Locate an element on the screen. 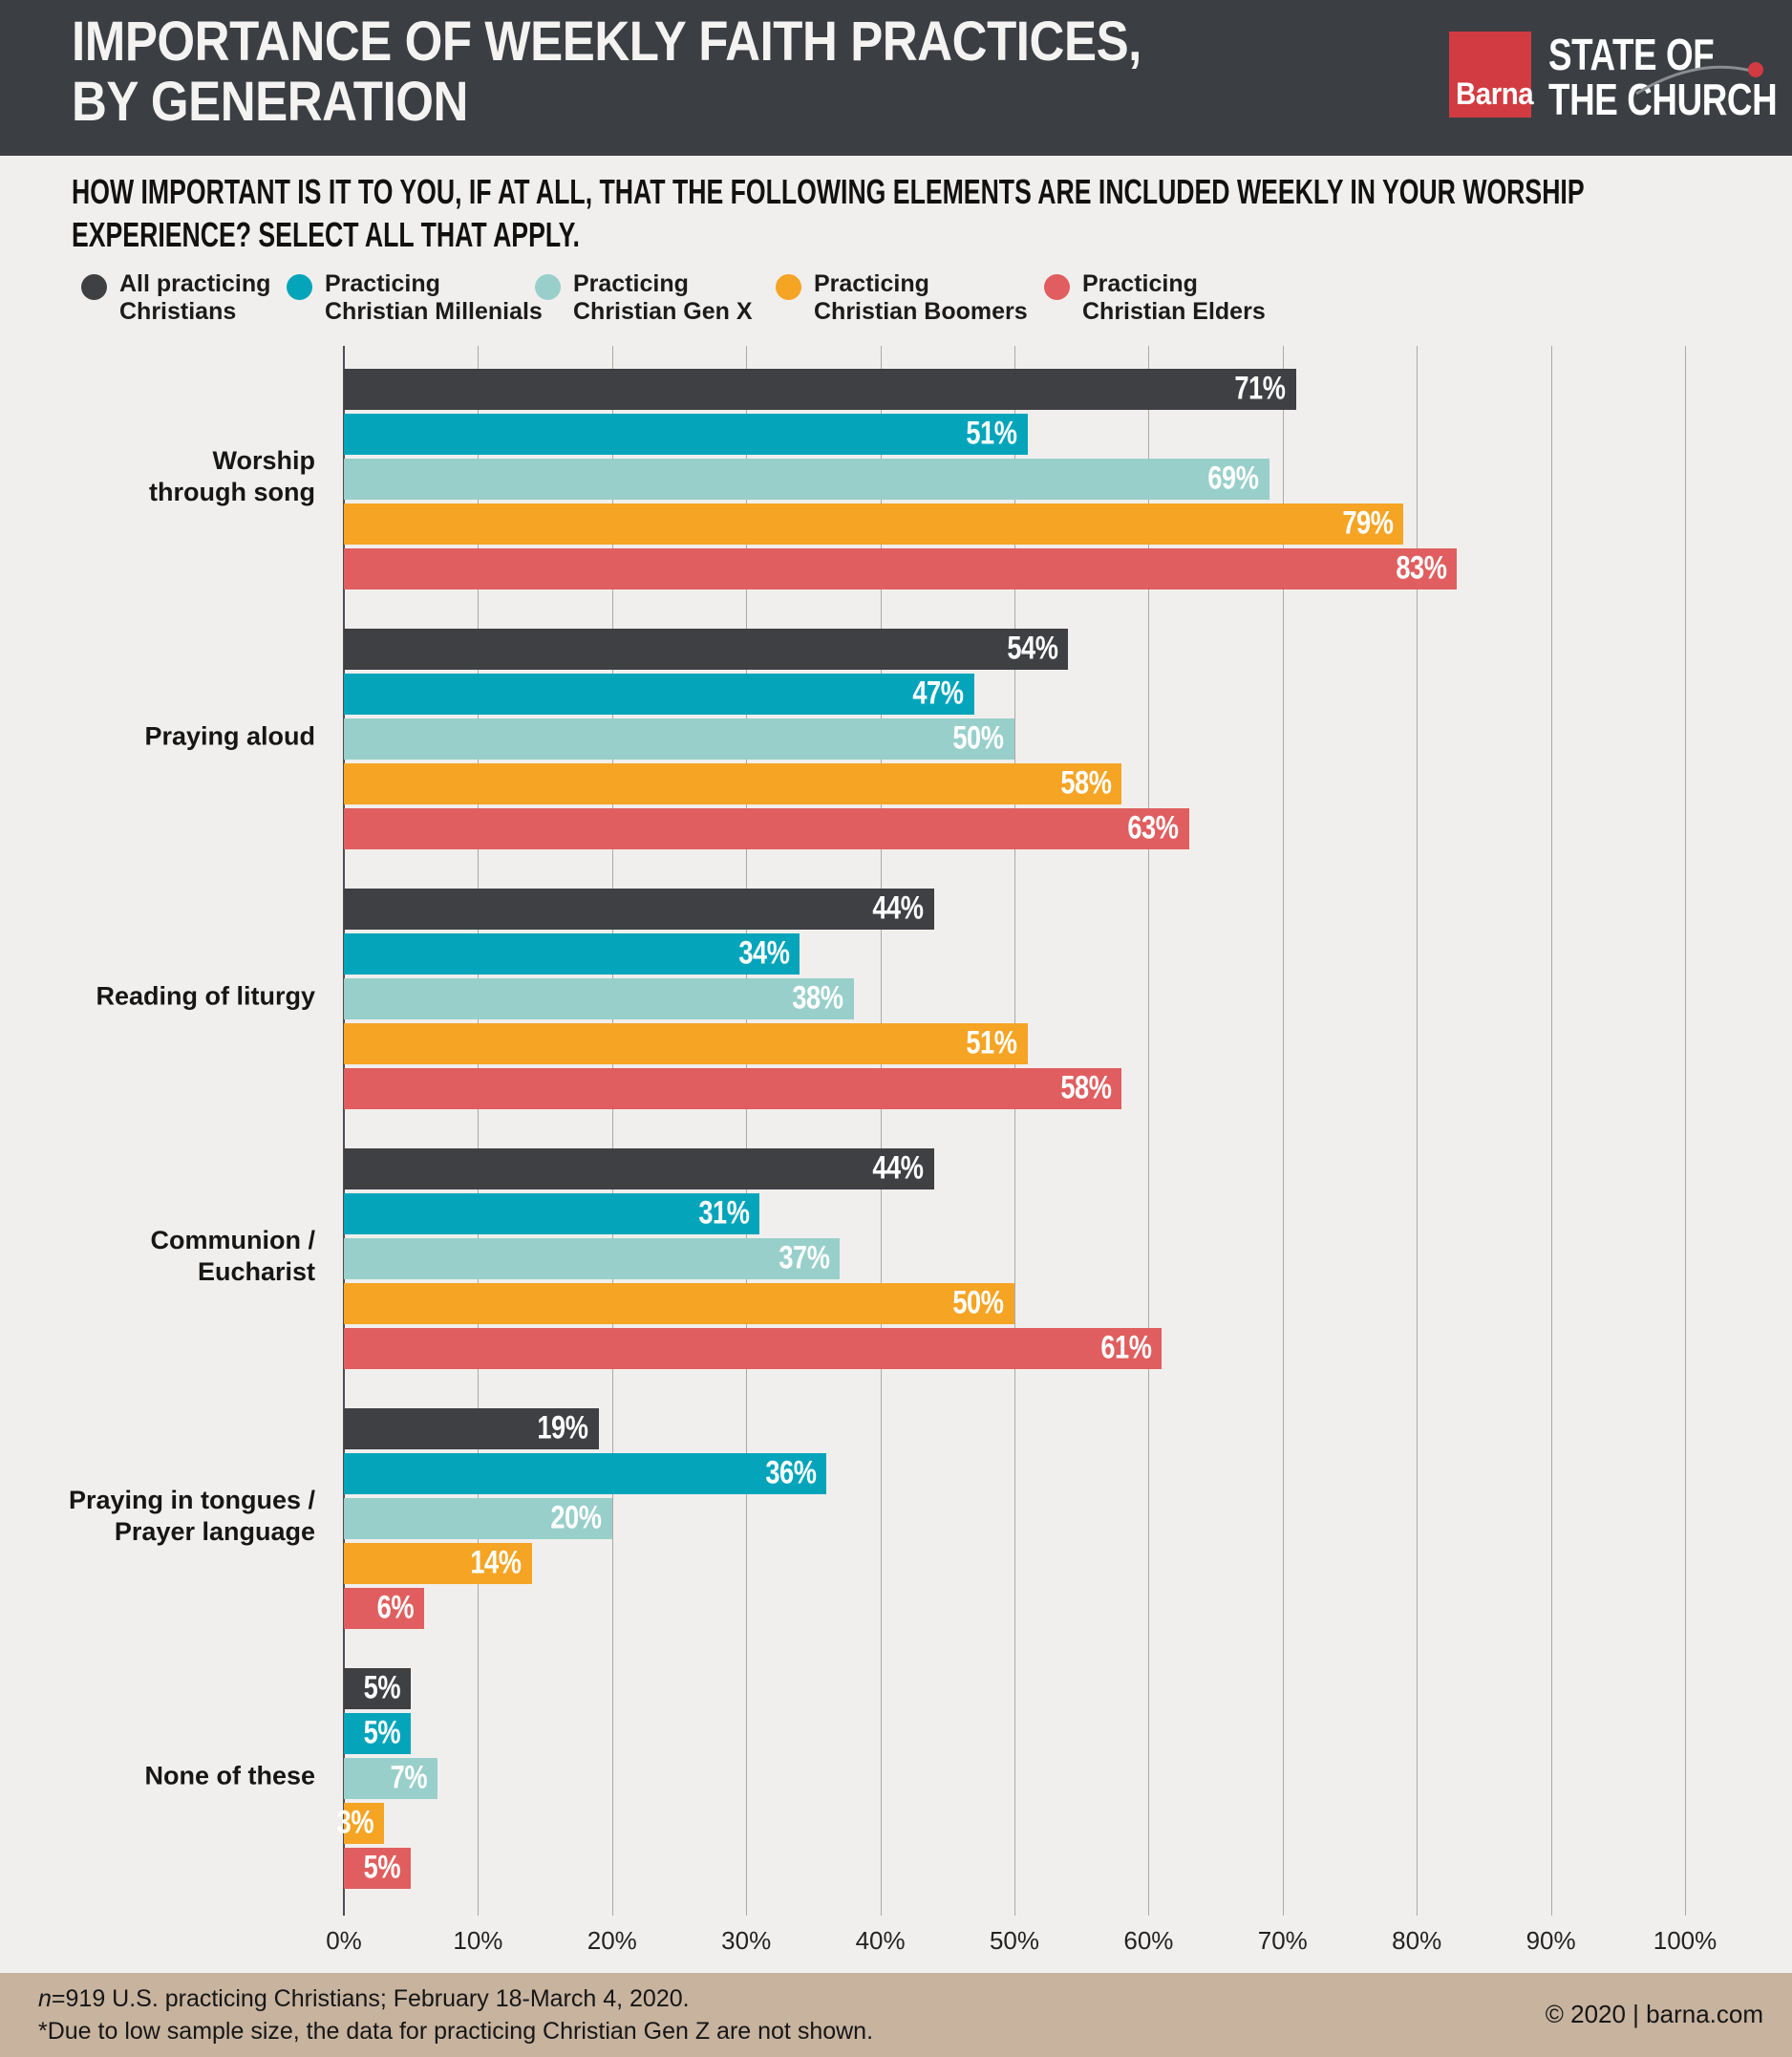 The height and width of the screenshot is (2057, 1792). x-tick-label: 0% is located at coordinates (344, 1941).